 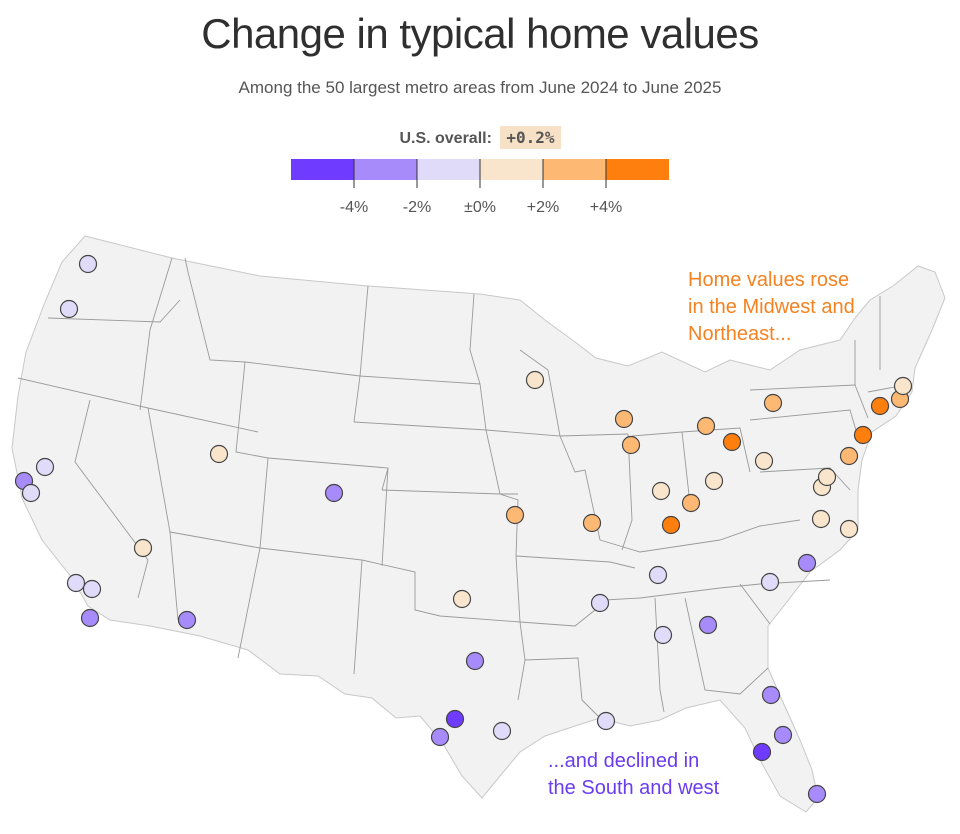 I want to click on color-legend: -4% -2% ±0% +2% +4%, so click(x=480, y=187).